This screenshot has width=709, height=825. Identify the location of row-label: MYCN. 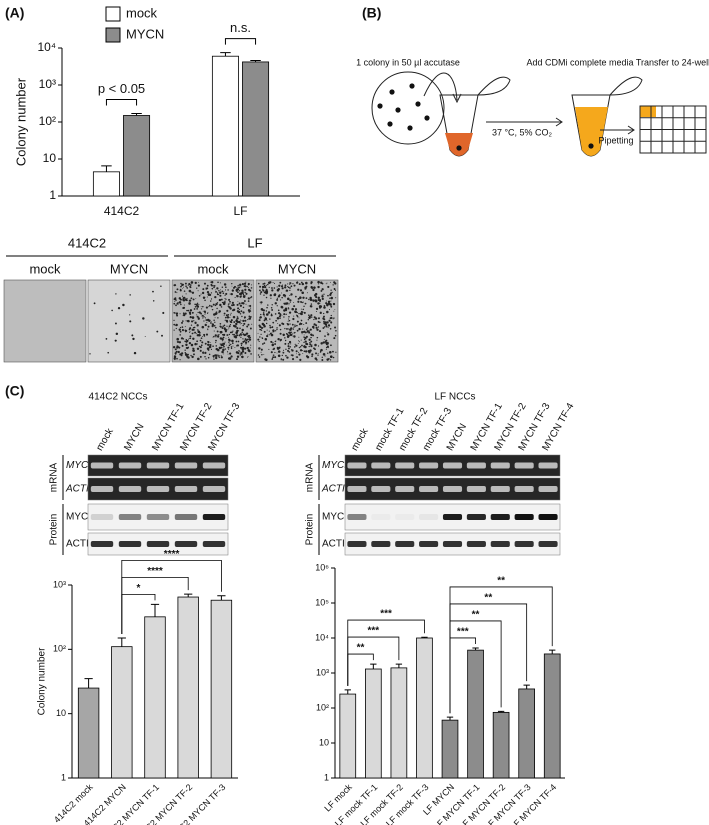
(80, 517).